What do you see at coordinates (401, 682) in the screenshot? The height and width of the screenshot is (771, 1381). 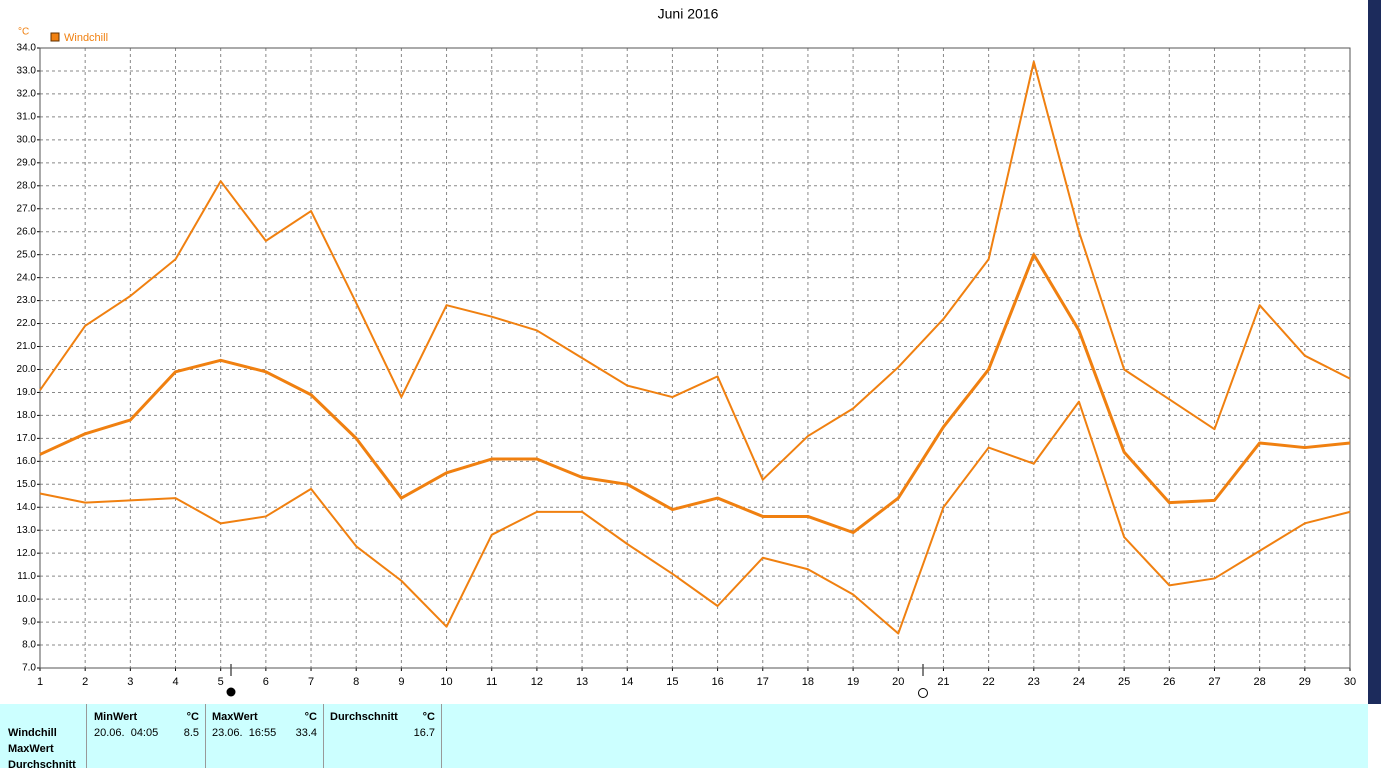 I see `x-tick-label: 9` at bounding box center [401, 682].